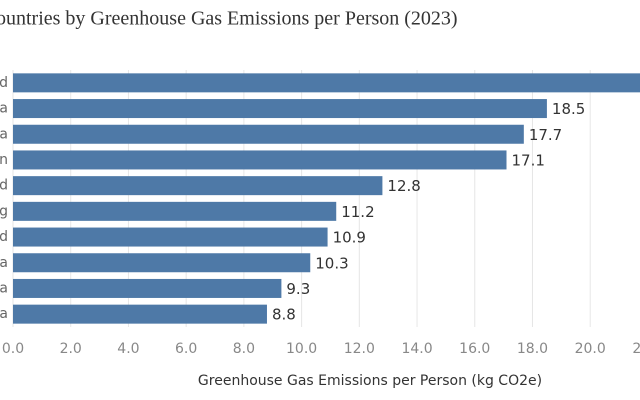 The image size is (640, 400). What do you see at coordinates (298, 289) in the screenshot?
I see `value-label: 9.3` at bounding box center [298, 289].